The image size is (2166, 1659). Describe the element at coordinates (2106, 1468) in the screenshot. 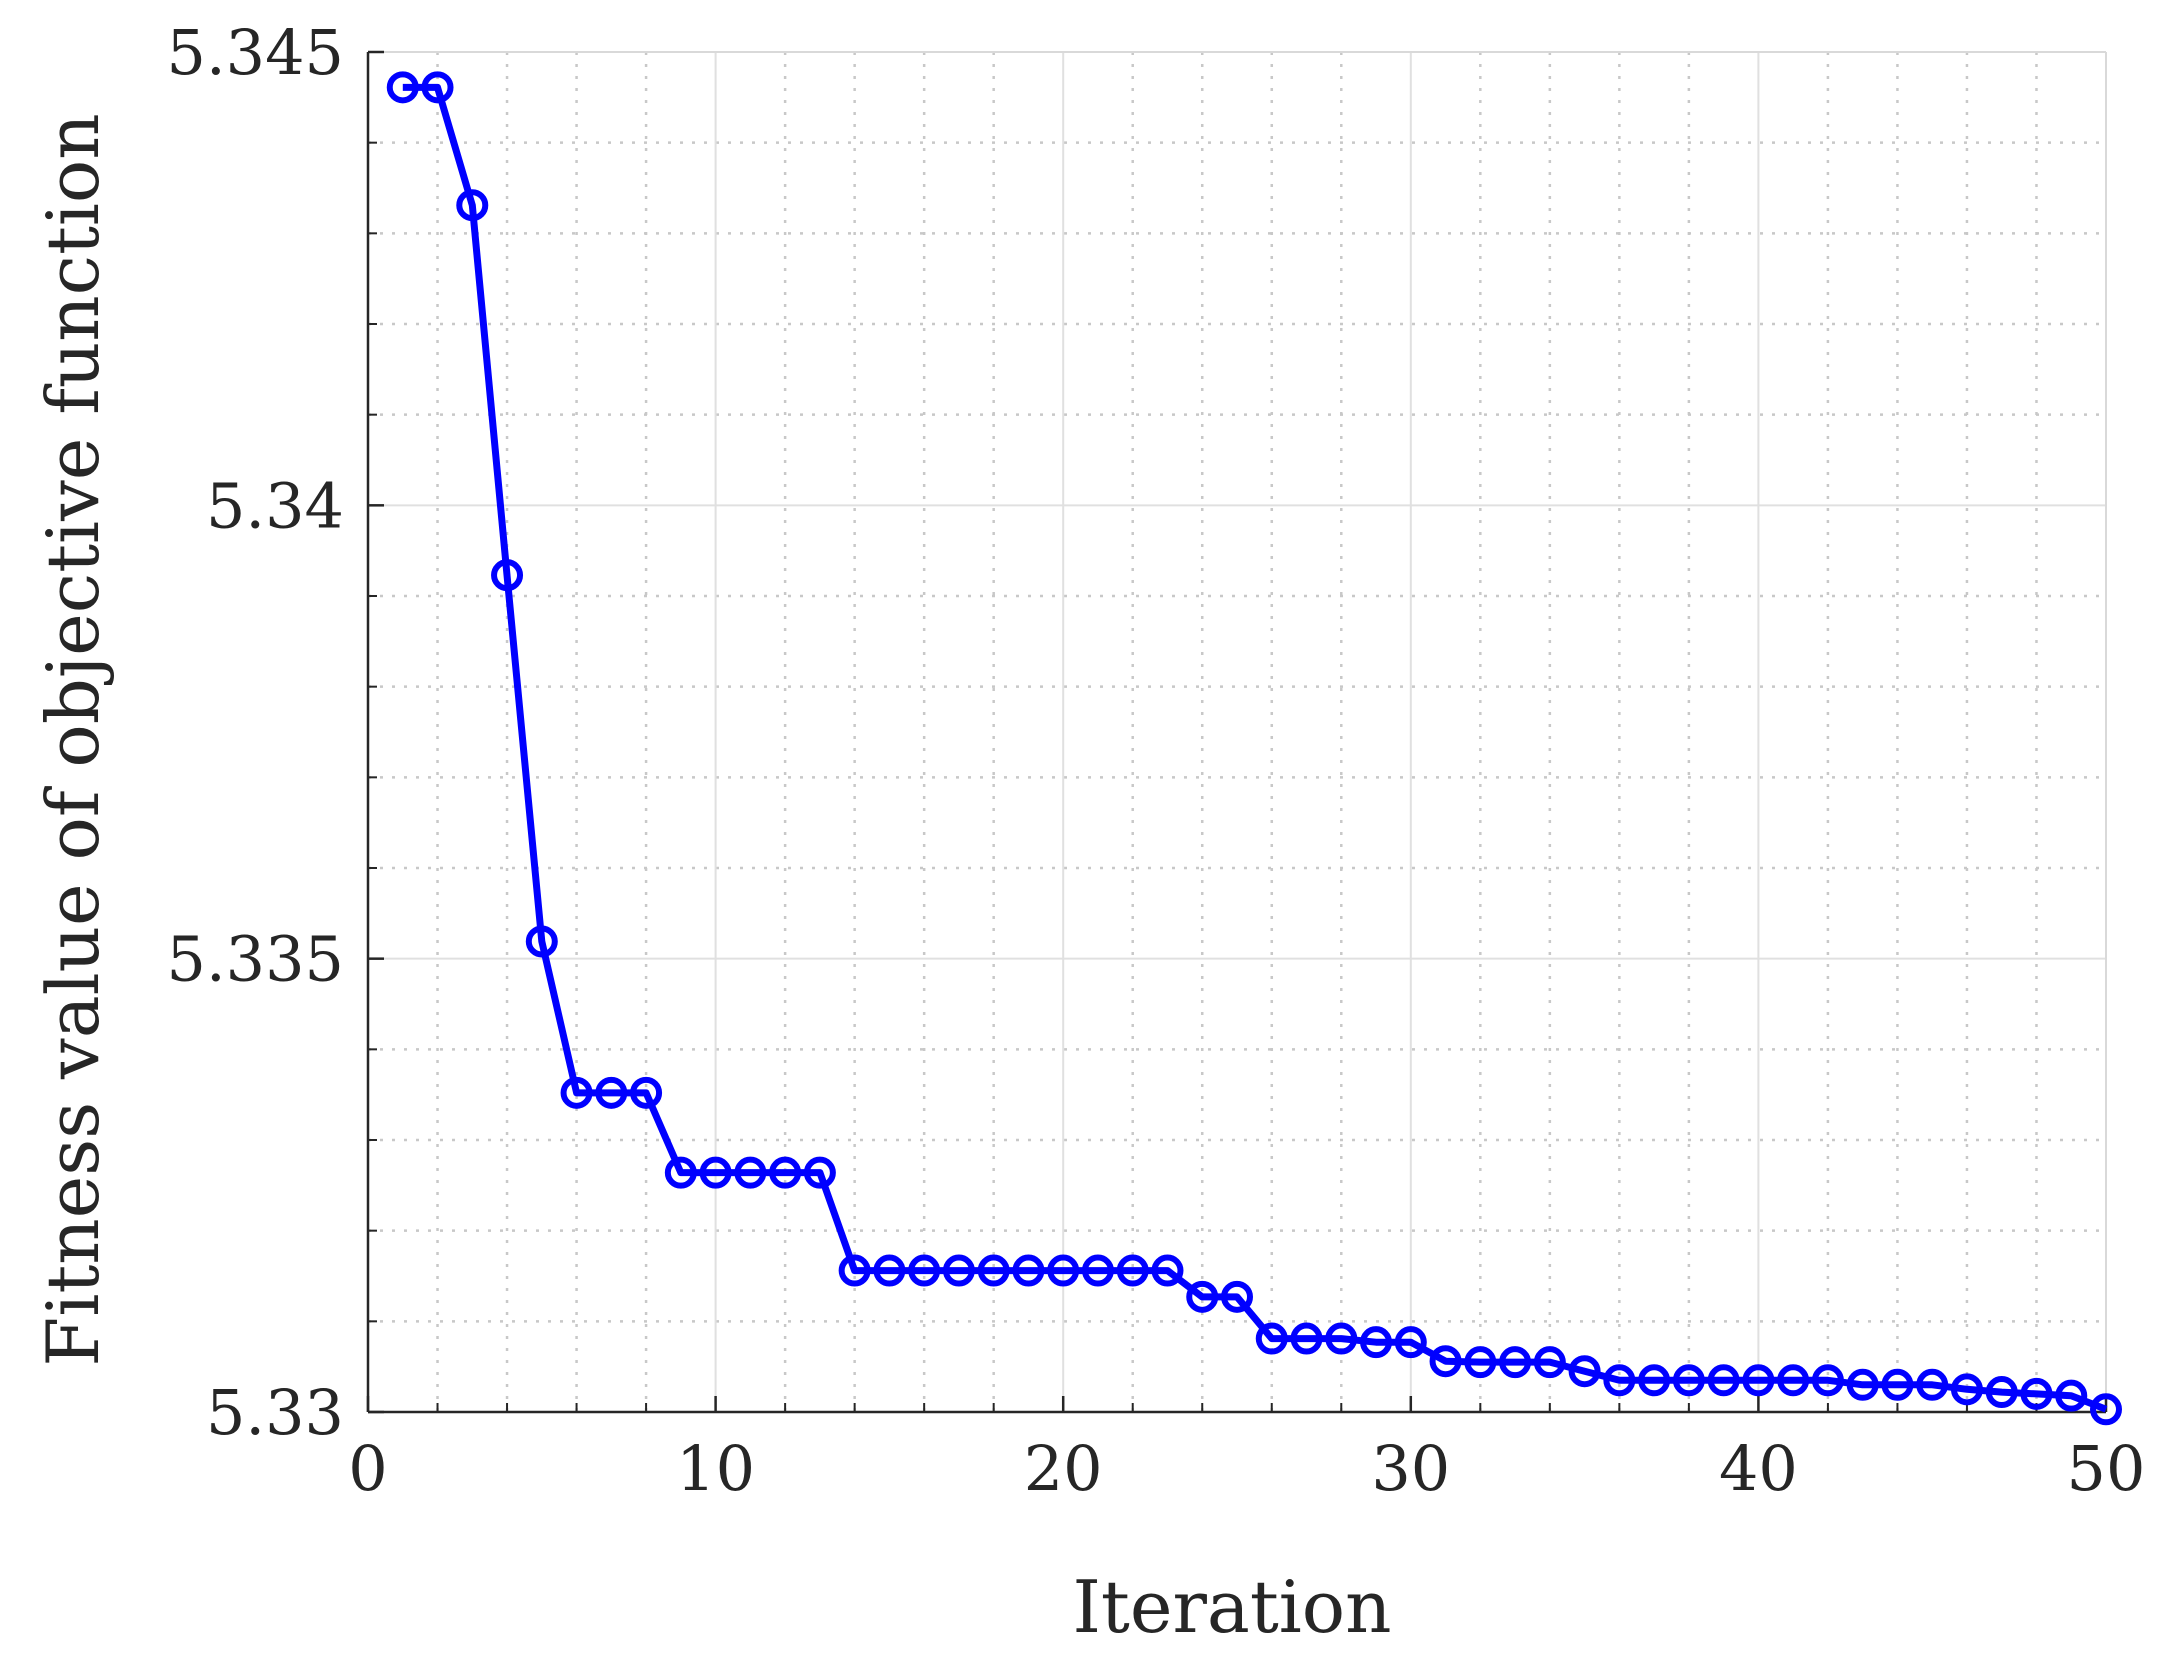

I see `x-tick-label: 50` at that location.